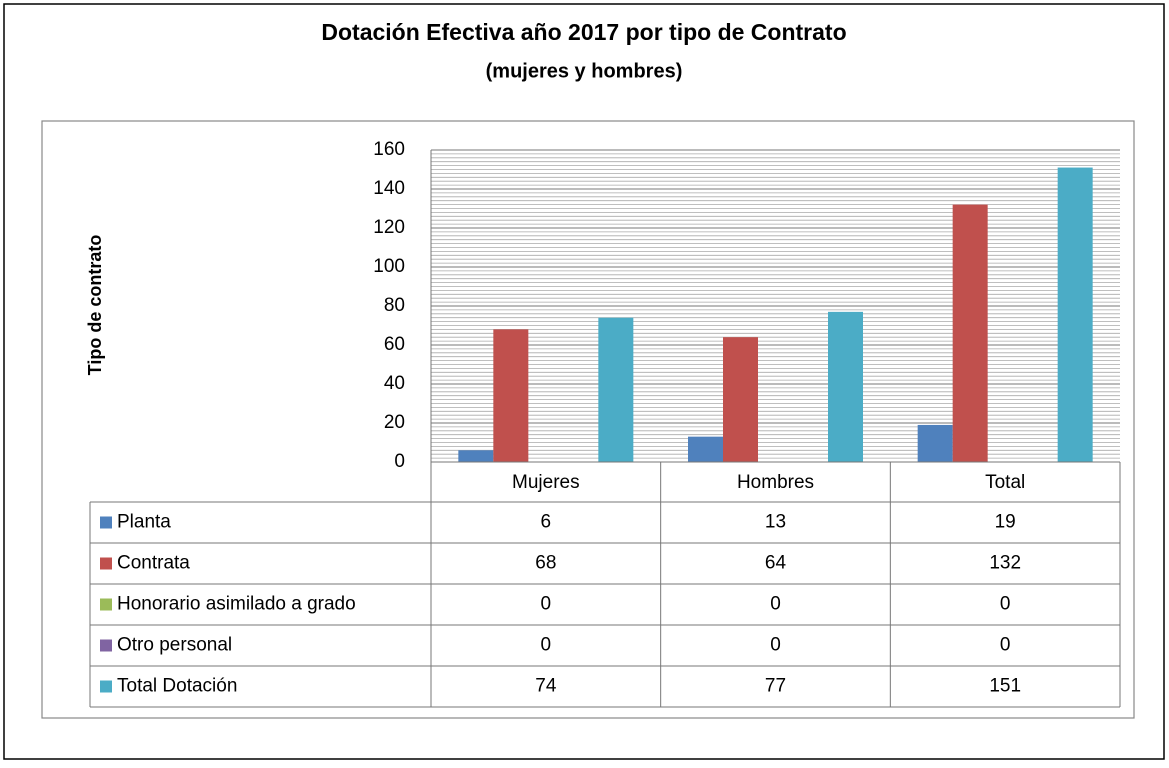 The height and width of the screenshot is (768, 1169). I want to click on y-tick-label: 20, so click(394, 422).